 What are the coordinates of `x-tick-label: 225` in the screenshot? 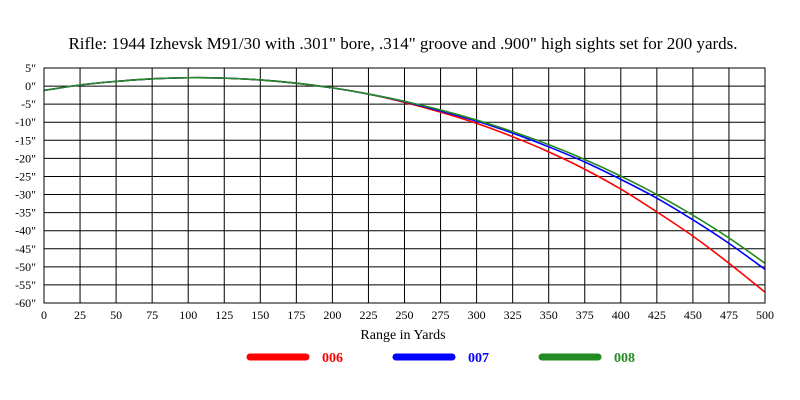 It's located at (368, 315).